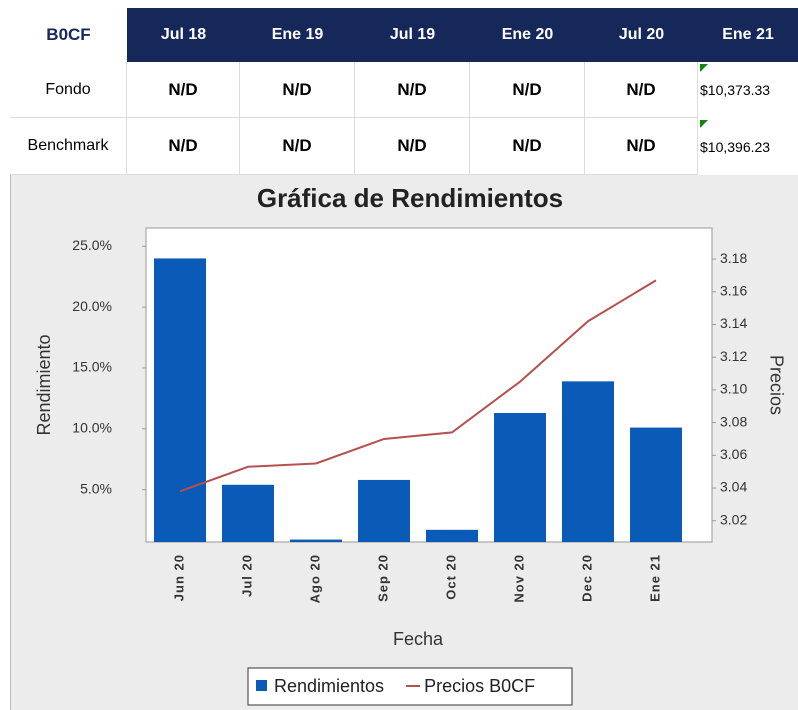 The height and width of the screenshot is (710, 798). I want to click on x-tick-label: Dec 20, so click(586, 578).